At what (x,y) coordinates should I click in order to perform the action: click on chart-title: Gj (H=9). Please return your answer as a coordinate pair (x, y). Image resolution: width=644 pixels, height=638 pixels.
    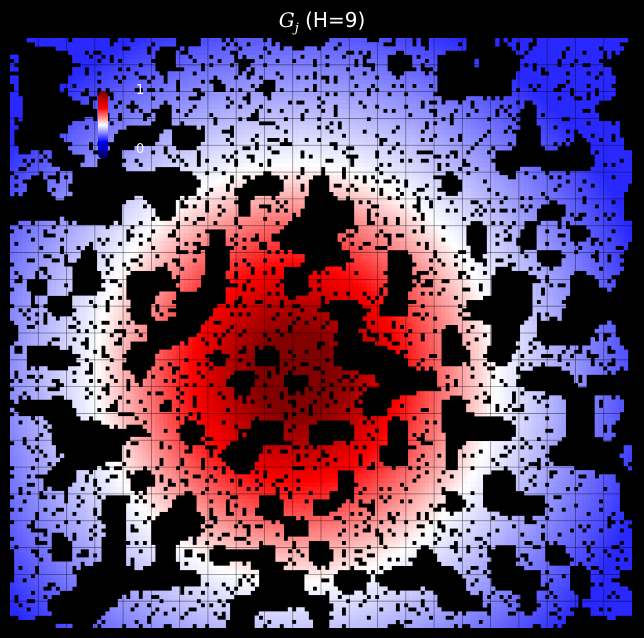
    Looking at the image, I should click on (322, 24).